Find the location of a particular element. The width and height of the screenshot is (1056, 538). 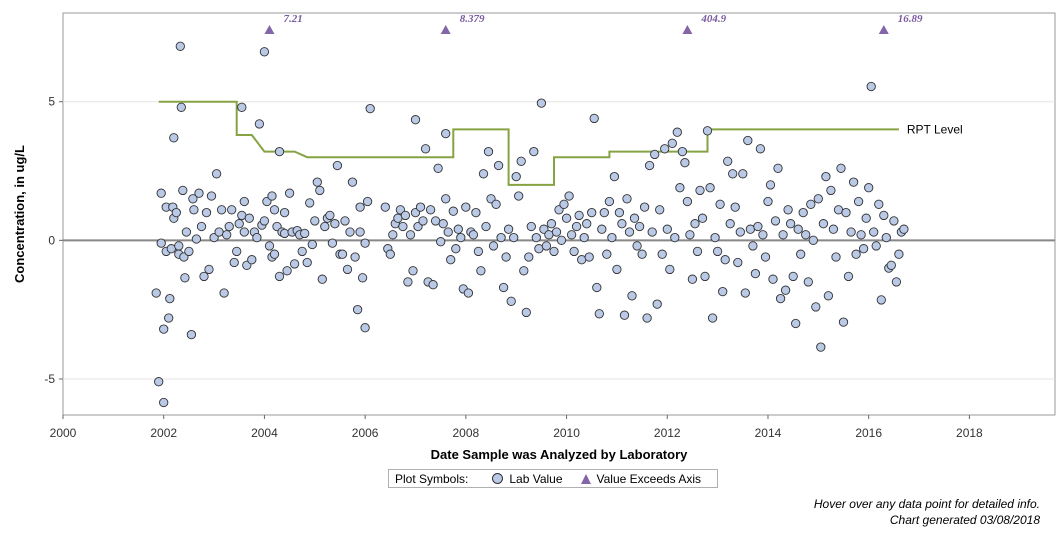

x-tick-label: 2000 is located at coordinates (63, 433).